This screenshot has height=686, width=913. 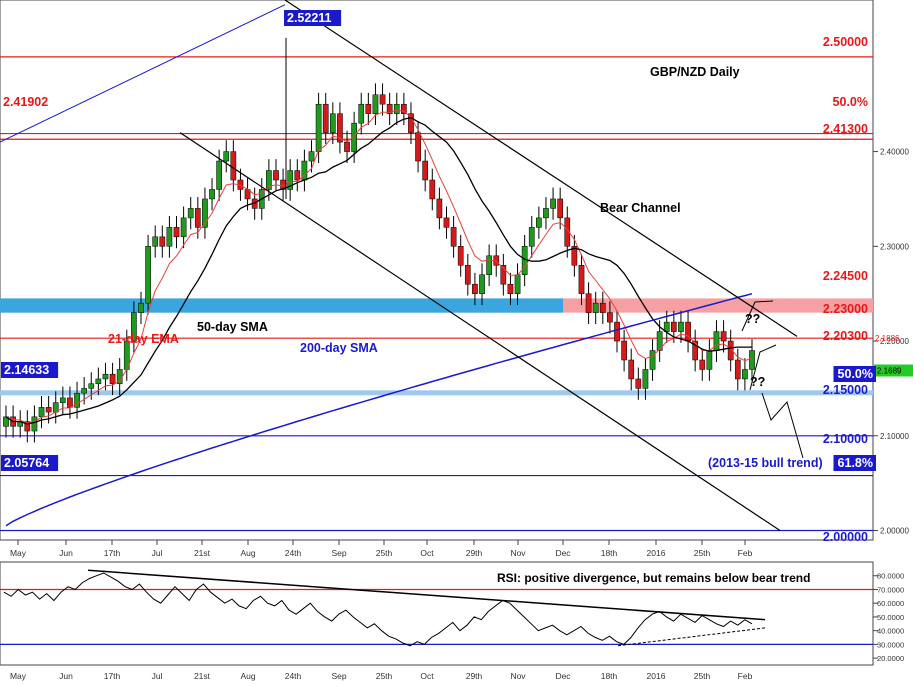 What do you see at coordinates (143, 73) in the screenshot?
I see `bull-trendline` at bounding box center [143, 73].